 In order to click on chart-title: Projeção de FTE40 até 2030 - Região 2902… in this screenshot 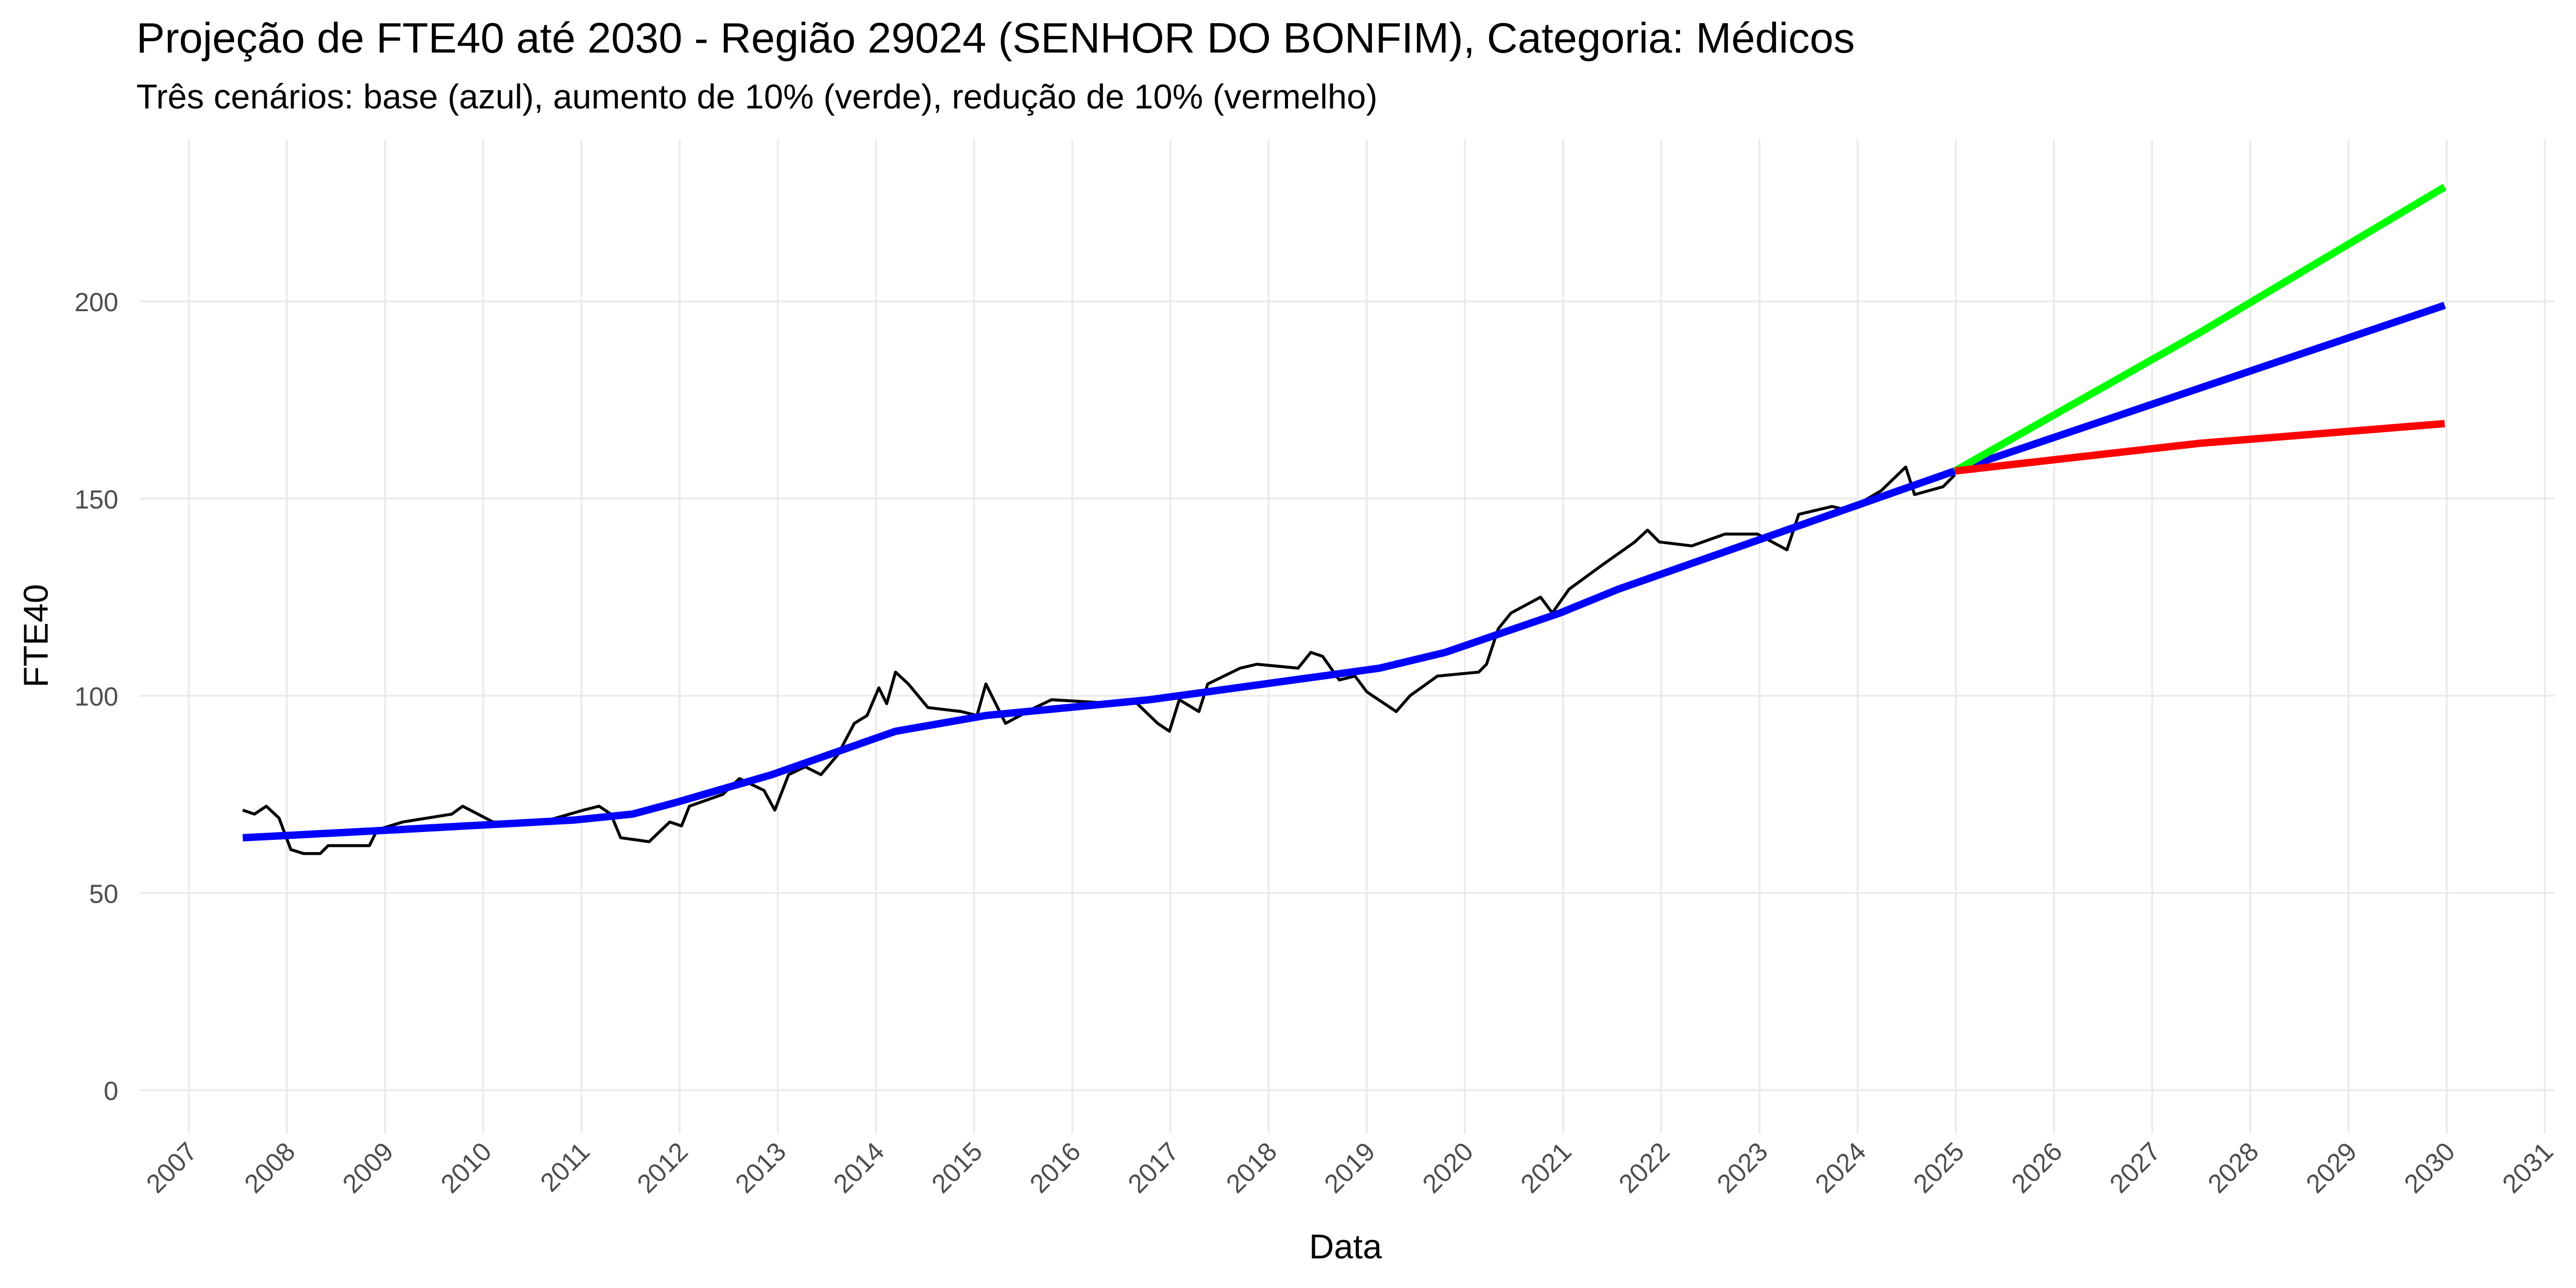, I will do `click(996, 38)`.